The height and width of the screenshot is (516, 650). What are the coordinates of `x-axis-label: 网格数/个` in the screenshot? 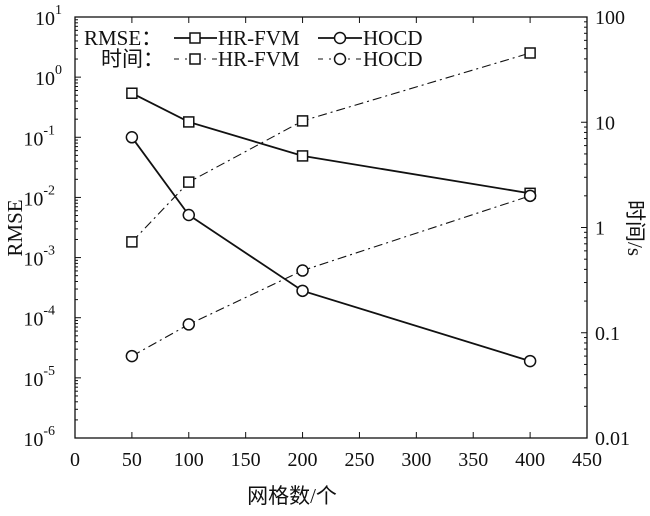 It's located at (292, 496).